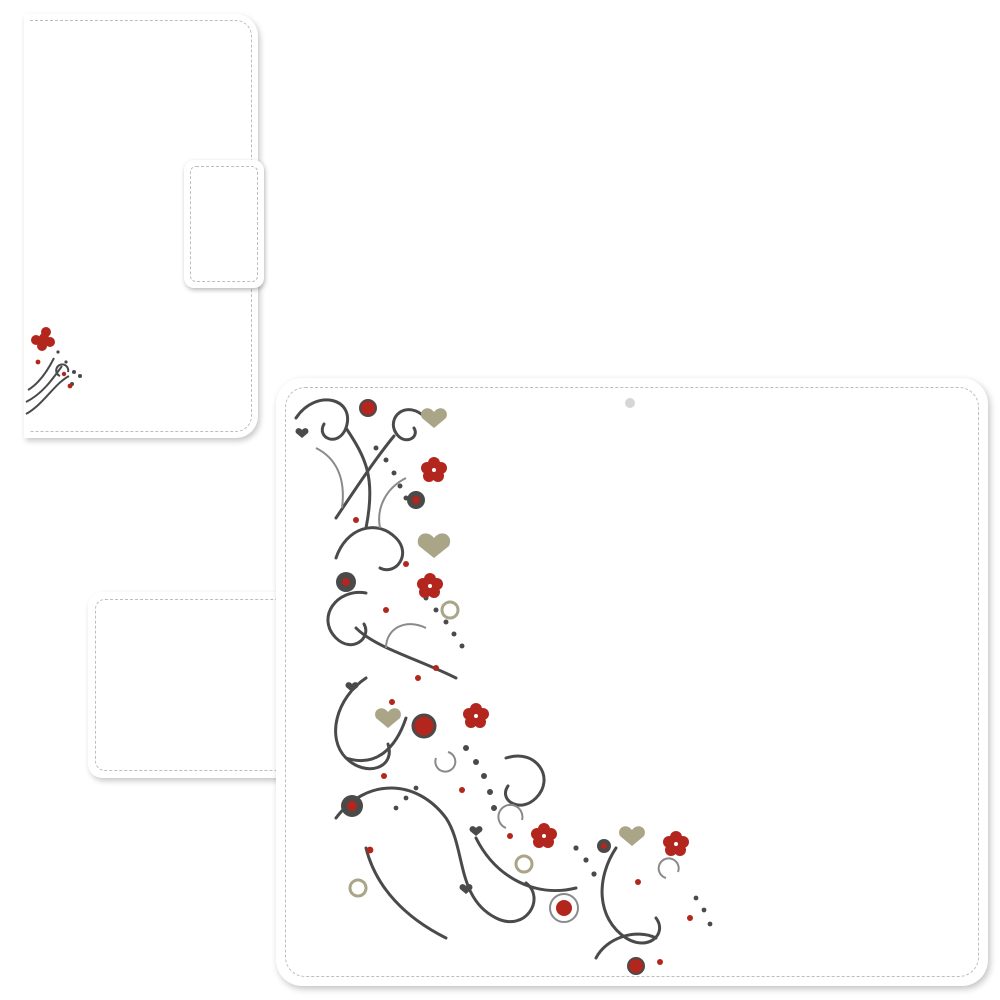  What do you see at coordinates (630, 403) in the screenshot?
I see `camera-hole-icon` at bounding box center [630, 403].